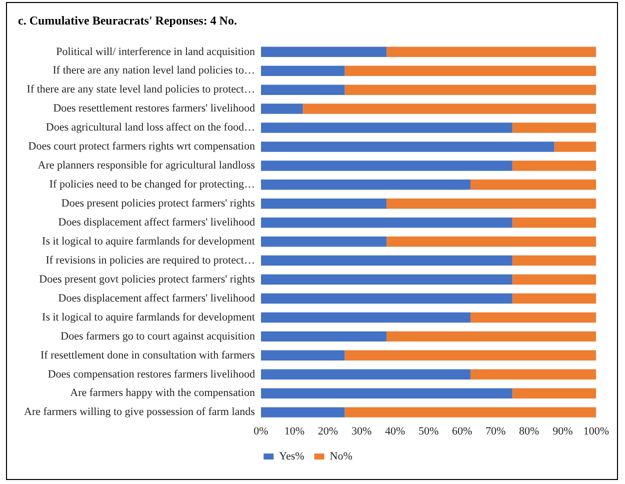 The width and height of the screenshot is (625, 484). Describe the element at coordinates (294, 431) in the screenshot. I see `x-tick-label: 10%` at that location.